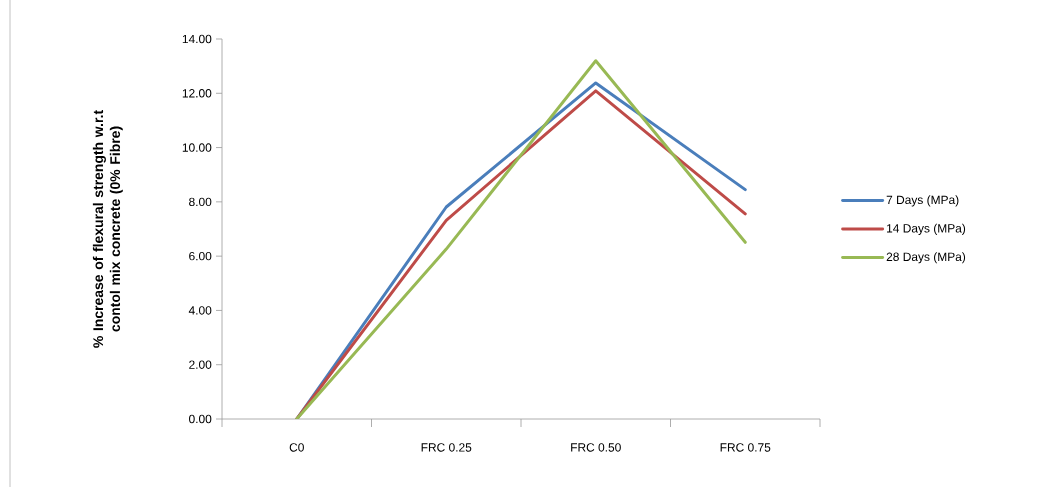 The image size is (1054, 487). What do you see at coordinates (926, 229) in the screenshot?
I see `legend-label: 14 Days (MPa)` at bounding box center [926, 229].